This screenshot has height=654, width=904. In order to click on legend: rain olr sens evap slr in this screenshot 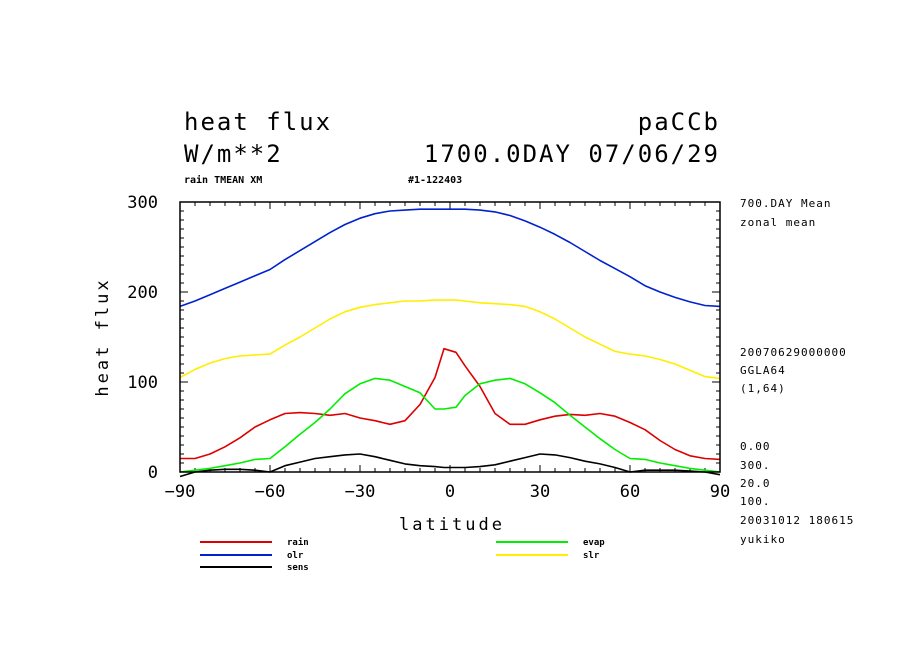, I will do `click(402, 555)`.